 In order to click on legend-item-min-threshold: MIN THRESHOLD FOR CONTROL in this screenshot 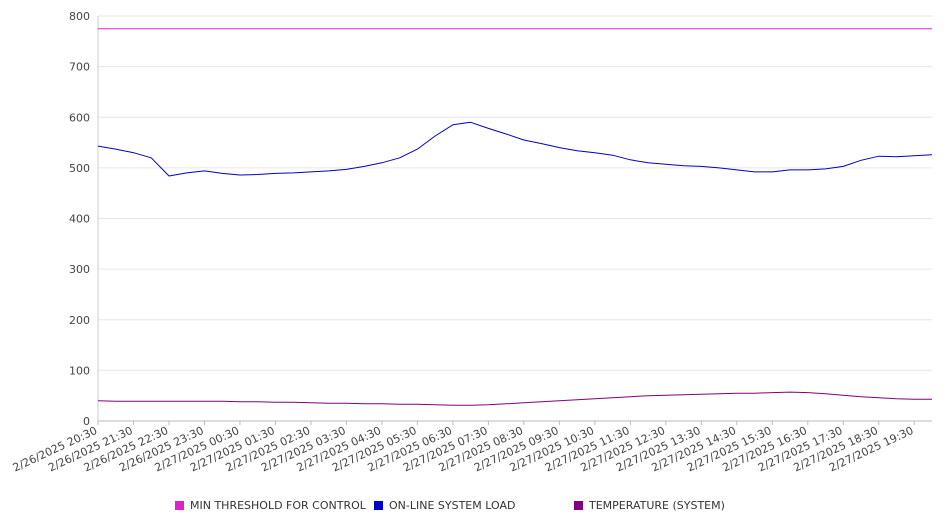, I will do `click(270, 505)`.